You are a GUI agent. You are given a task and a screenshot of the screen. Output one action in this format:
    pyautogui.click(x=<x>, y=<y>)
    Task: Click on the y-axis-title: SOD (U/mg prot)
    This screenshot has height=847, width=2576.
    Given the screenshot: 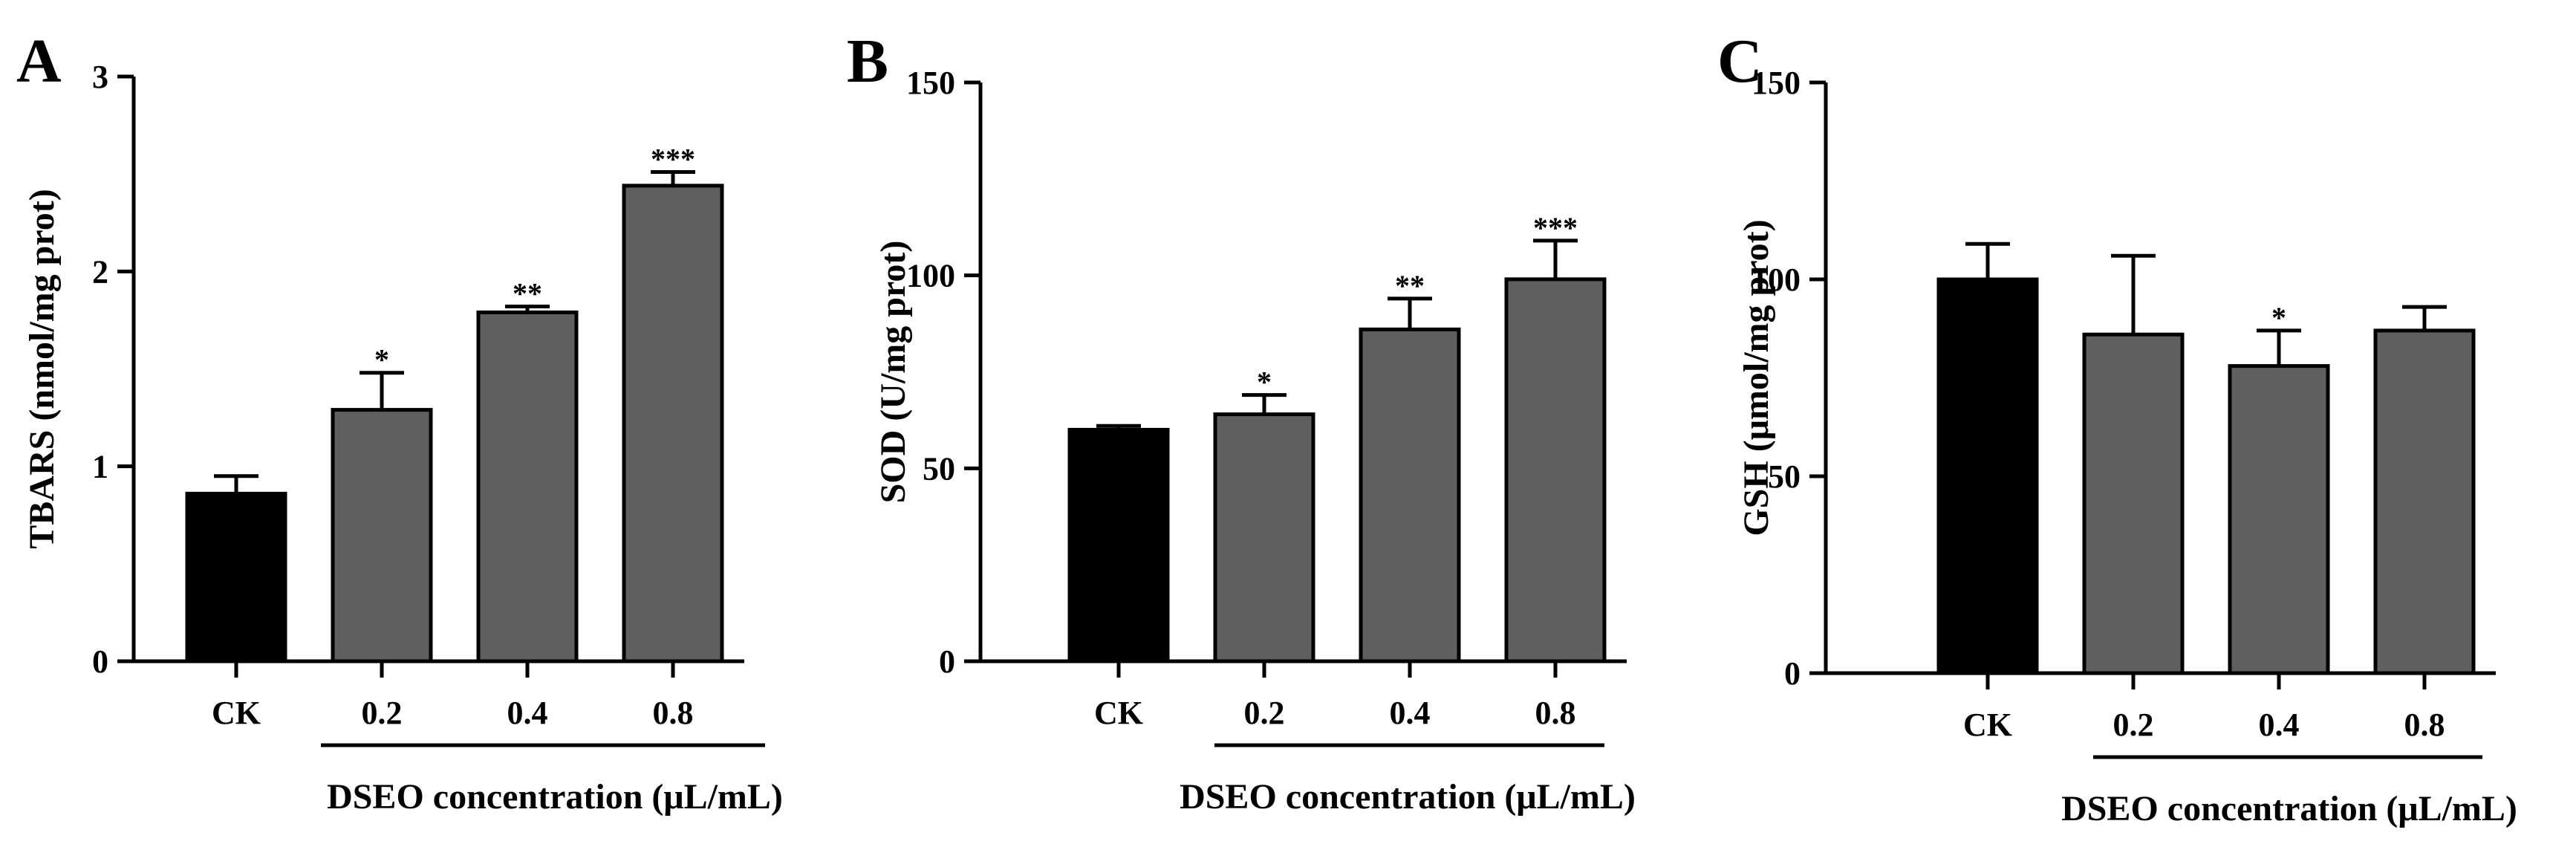 What is the action you would take?
    pyautogui.click(x=893, y=372)
    